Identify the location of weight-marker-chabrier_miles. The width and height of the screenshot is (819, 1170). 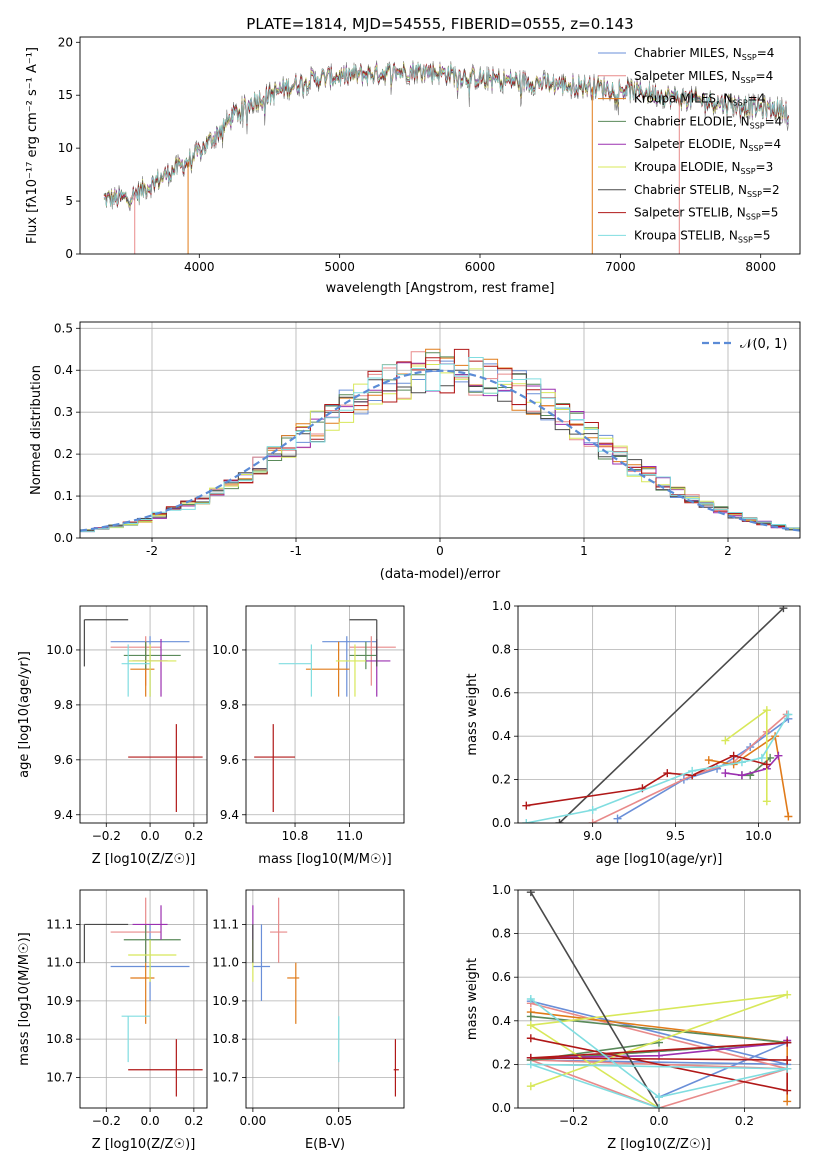
(617, 818).